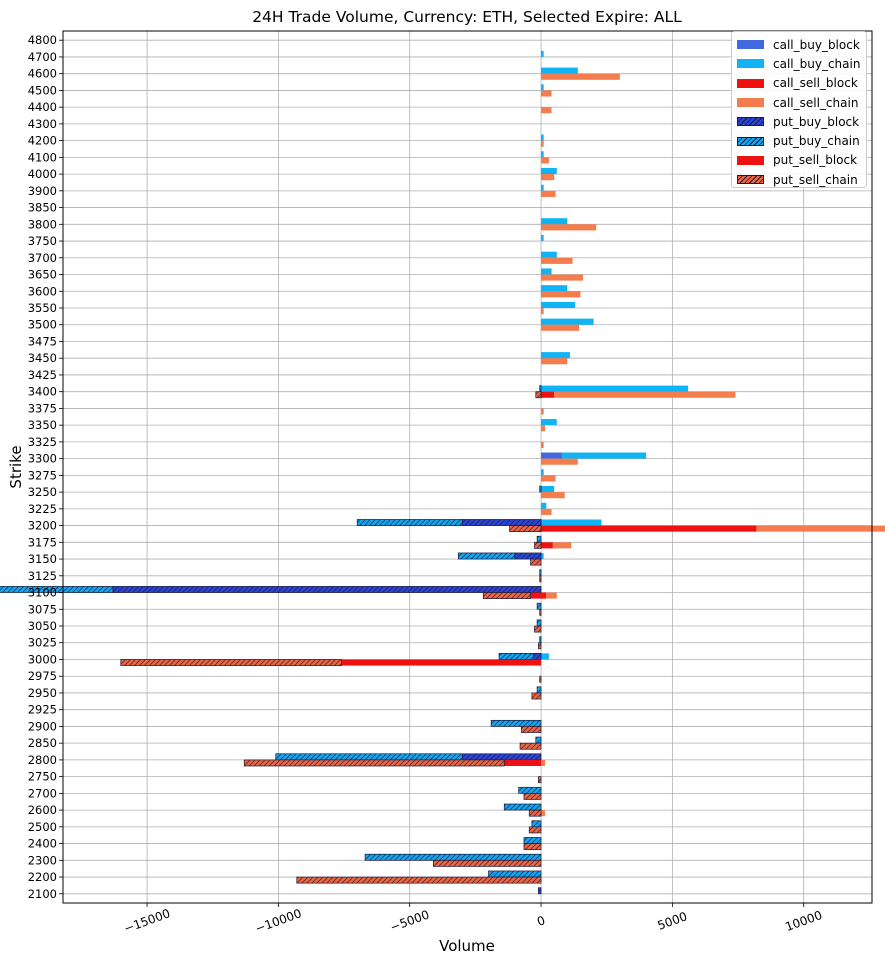 This screenshot has height=963, width=885. What do you see at coordinates (42, 609) in the screenshot?
I see `y-tick-label: 3075` at bounding box center [42, 609].